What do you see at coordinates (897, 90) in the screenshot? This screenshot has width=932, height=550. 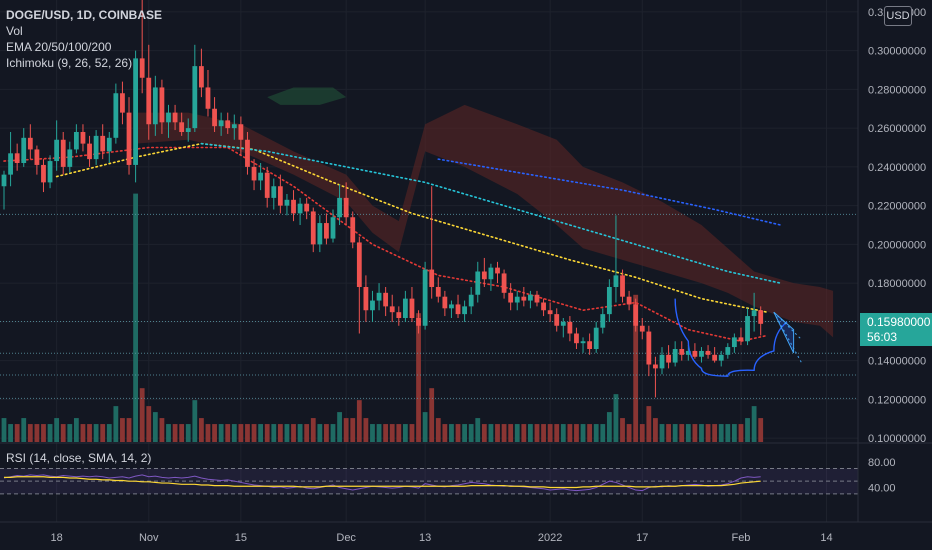 I see `price-axis-label: 0.28000000` at bounding box center [897, 90].